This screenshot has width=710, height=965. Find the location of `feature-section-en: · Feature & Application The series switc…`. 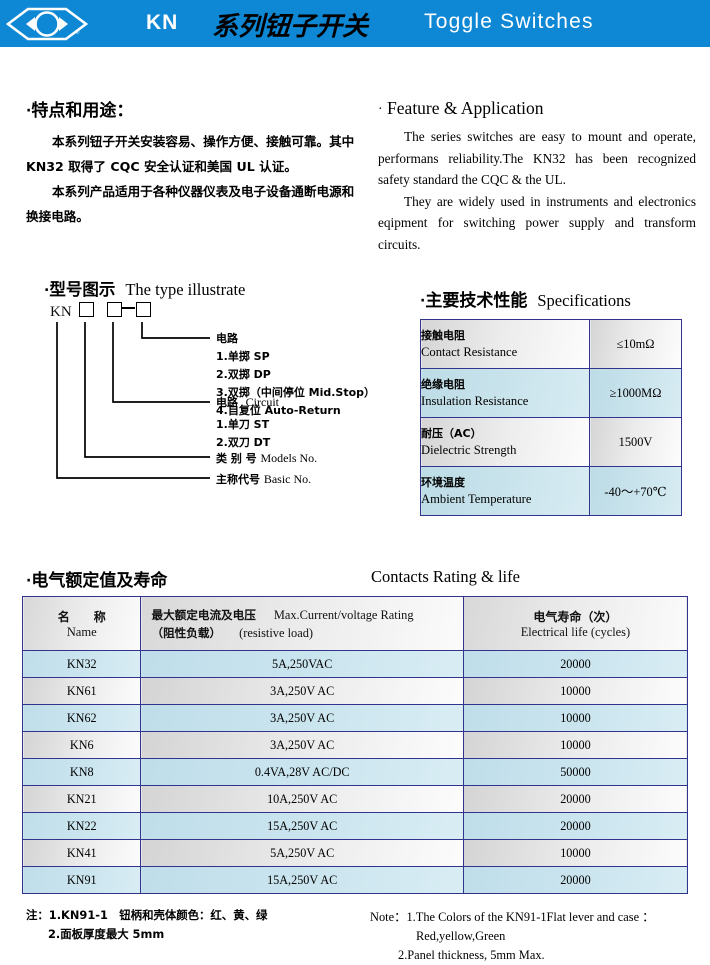

feature-section-en: · Feature & Application The series switc… is located at coordinates (537, 176).